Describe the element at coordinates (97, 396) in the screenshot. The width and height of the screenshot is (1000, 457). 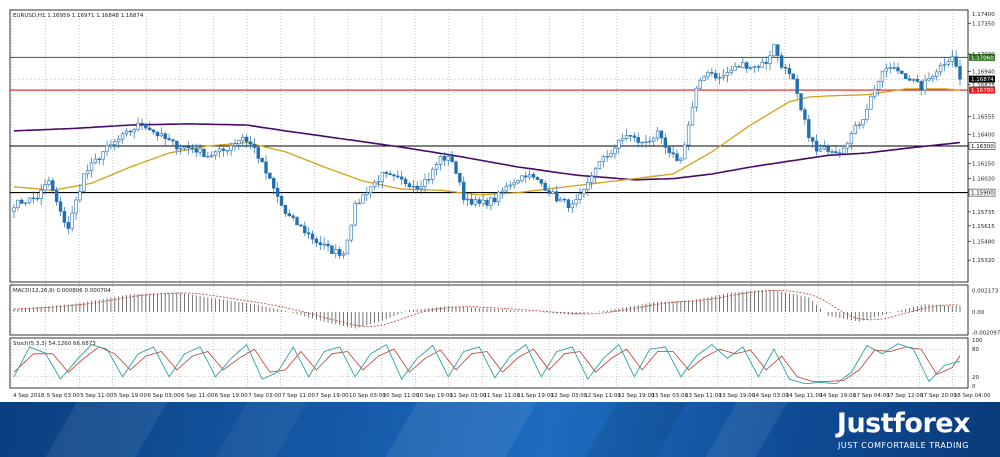
I see `x-tick-label: 5 Sep 11:00` at that location.